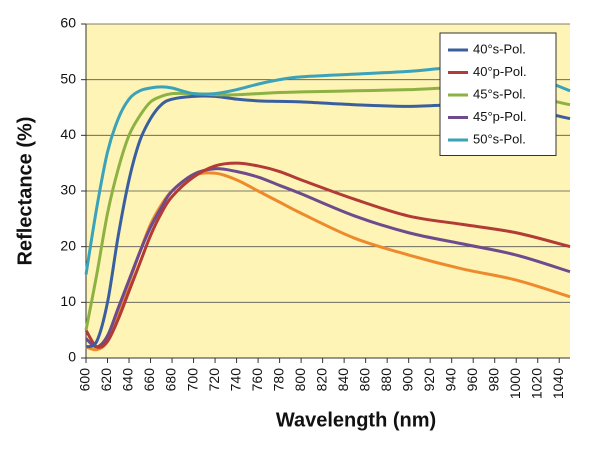  What do you see at coordinates (68, 78) in the screenshot?
I see `y-tick-label: 50` at bounding box center [68, 78].